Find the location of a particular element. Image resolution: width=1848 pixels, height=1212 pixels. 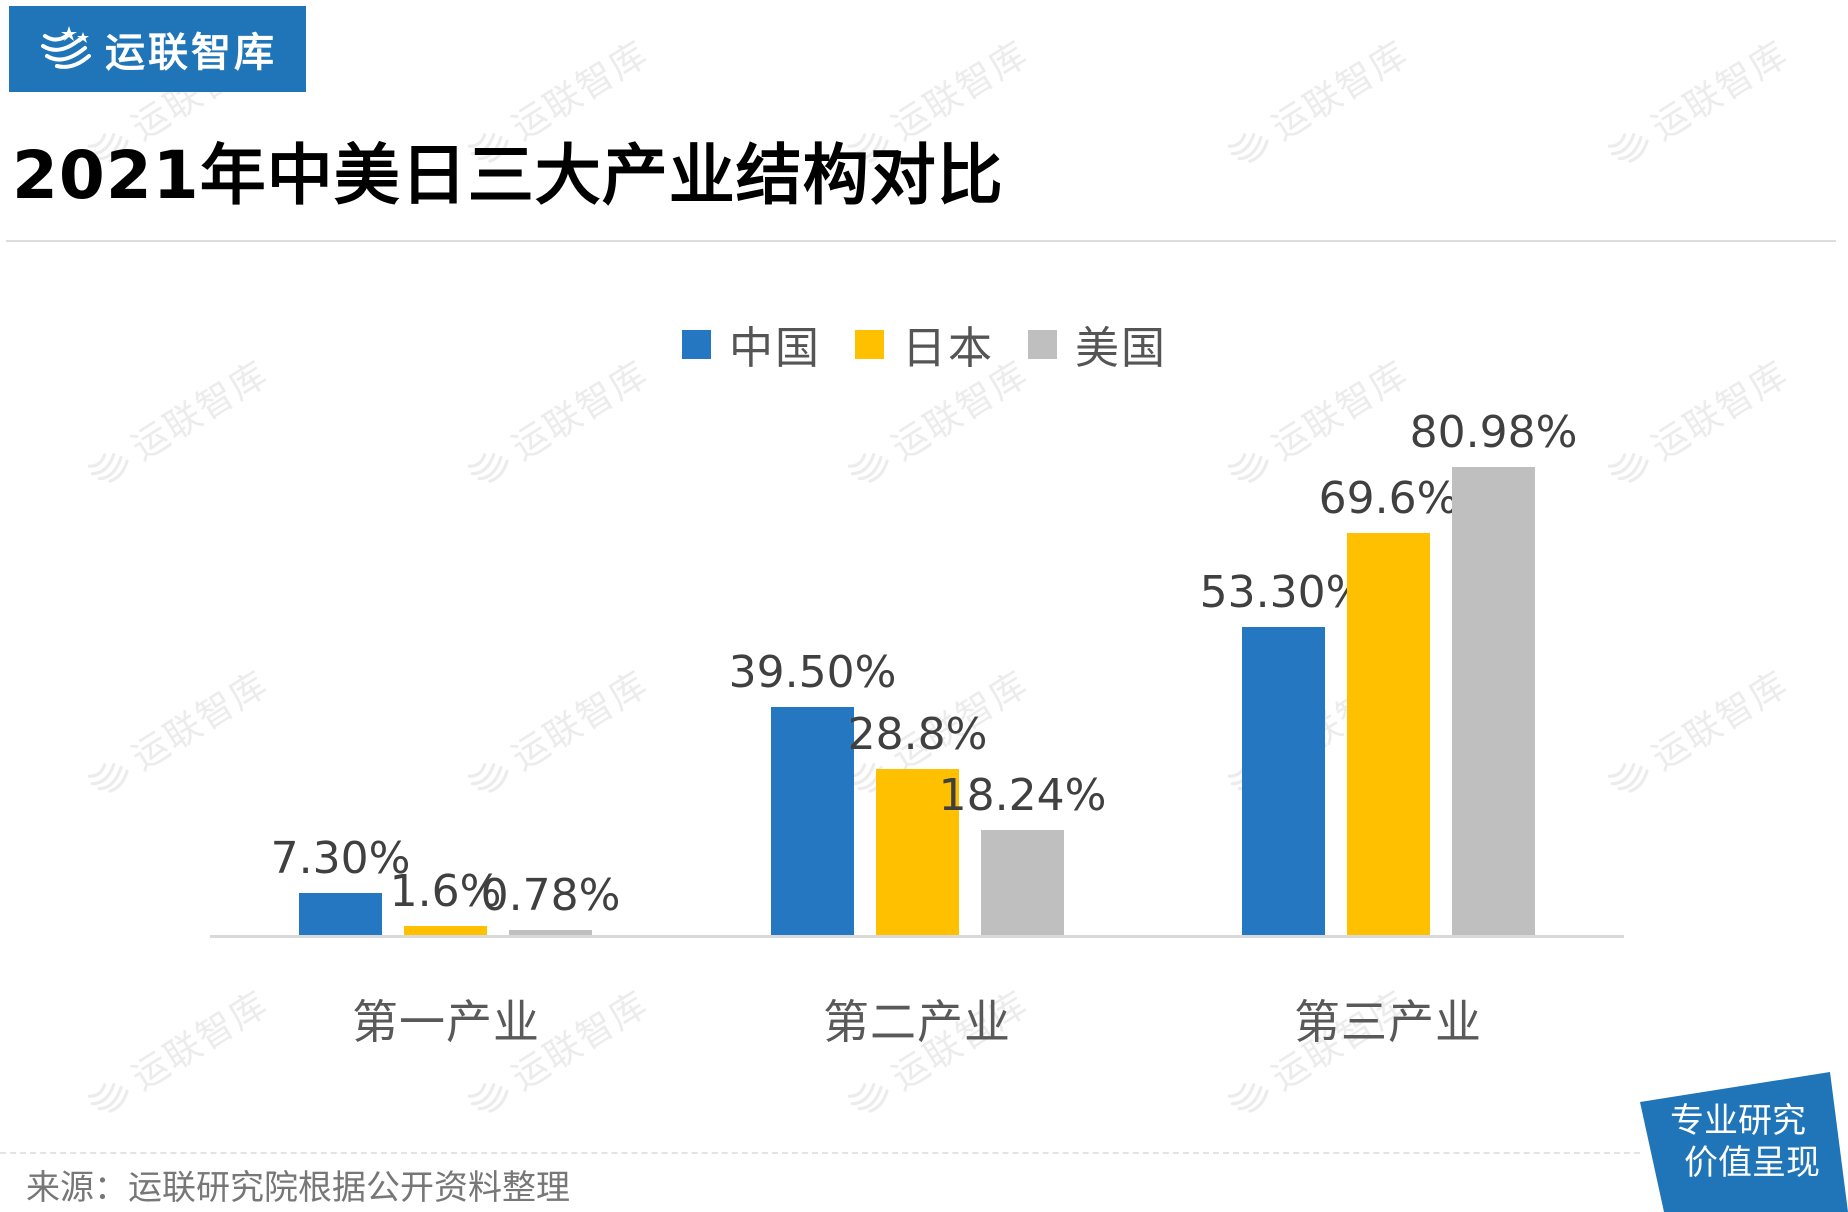

data-label: 18.24% is located at coordinates (1022, 795).